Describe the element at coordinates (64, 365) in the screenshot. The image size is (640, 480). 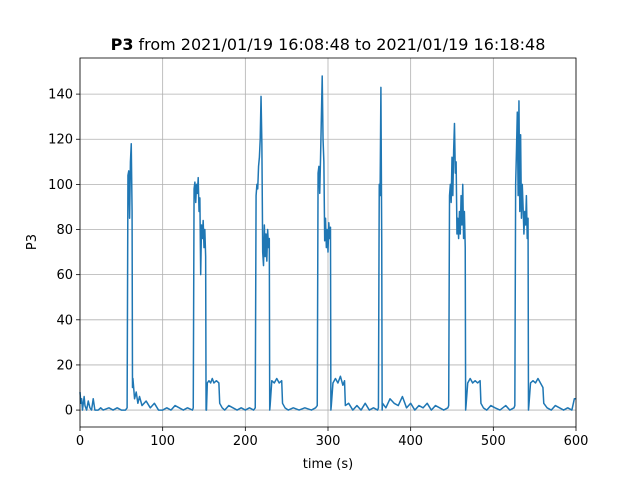
I see `y-tick-label: 20` at that location.